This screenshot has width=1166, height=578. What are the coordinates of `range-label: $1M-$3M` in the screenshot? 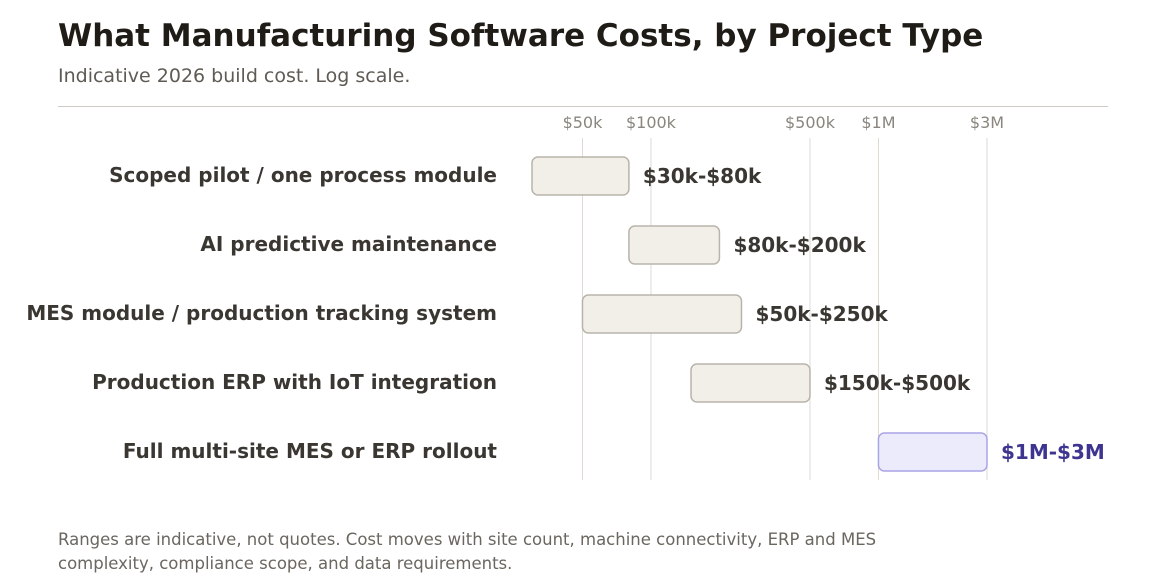 It's located at (1053, 452).